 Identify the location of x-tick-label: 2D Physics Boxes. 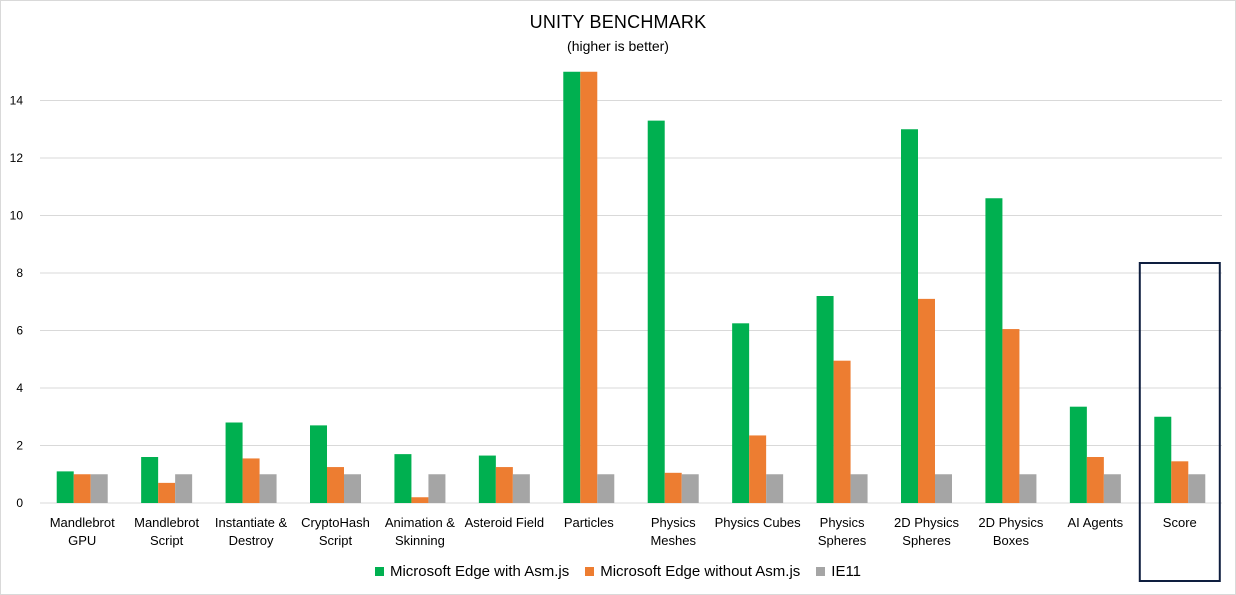
(1011, 531).